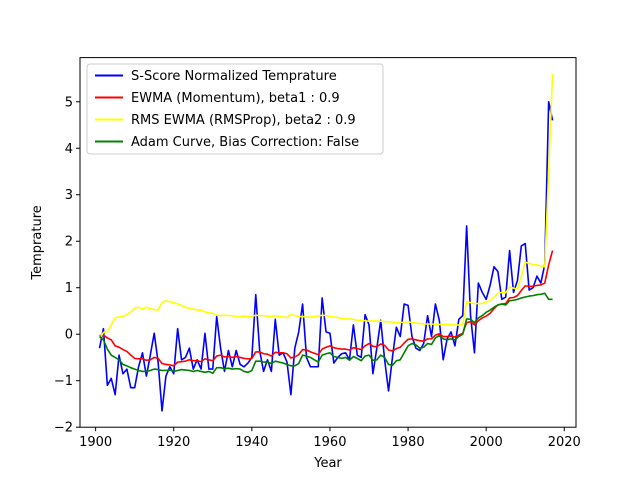 This screenshot has width=640, height=480. I want to click on legend-label-1: S-Score Normalized Temprature, so click(234, 76).